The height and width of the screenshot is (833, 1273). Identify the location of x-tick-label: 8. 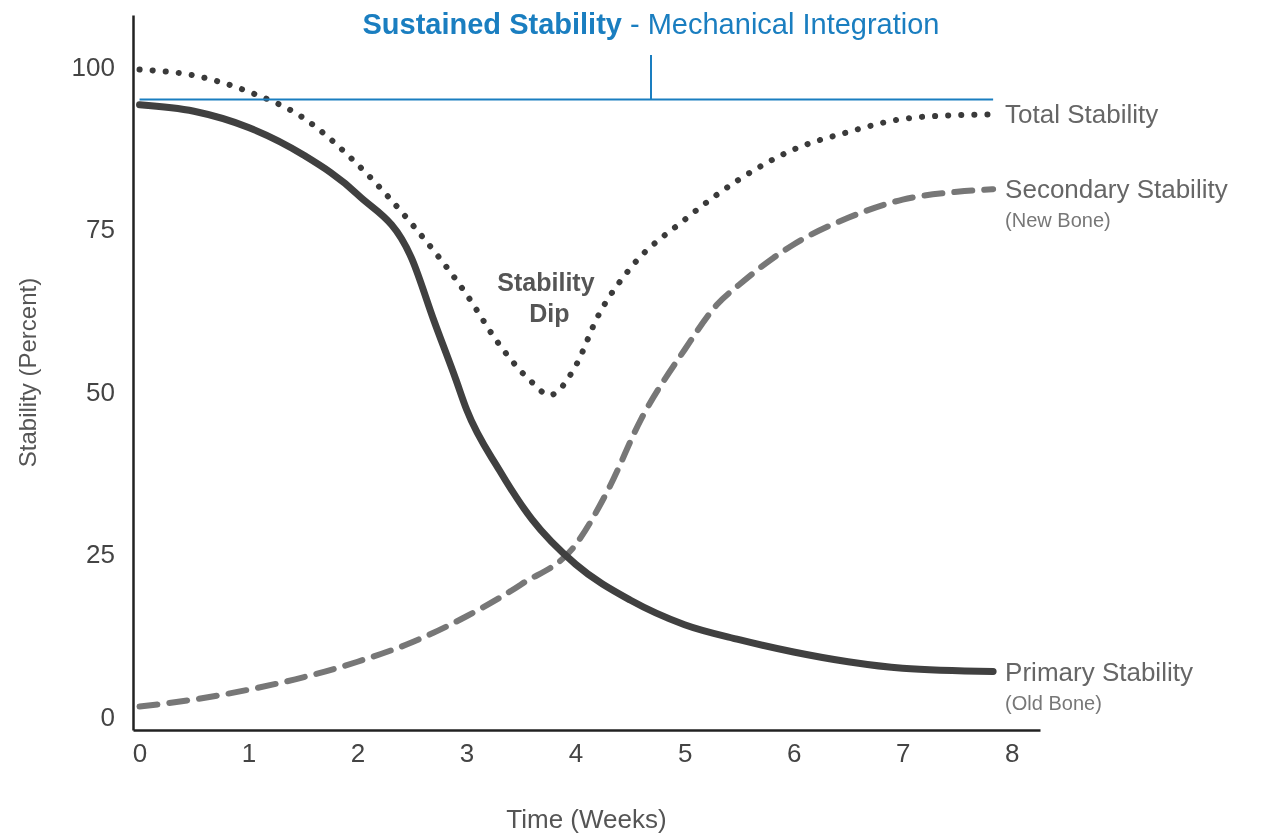
(1012, 753).